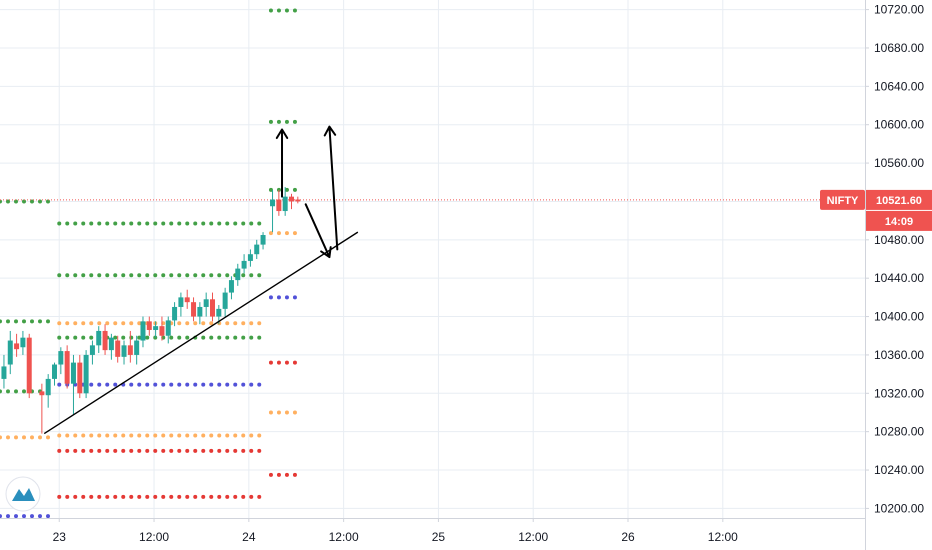 The height and width of the screenshot is (550, 932). Describe the element at coordinates (331, 188) in the screenshot. I see `tall-up-arrow` at that location.